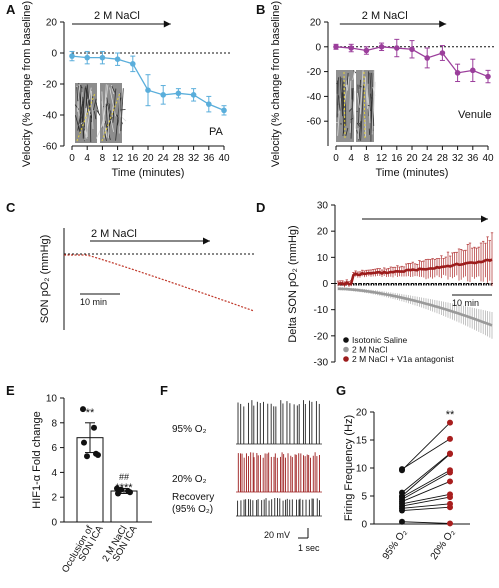 This screenshot has height=588, width=499. Describe the element at coordinates (124, 477) in the screenshot. I see `significance-marker: ##` at that location.